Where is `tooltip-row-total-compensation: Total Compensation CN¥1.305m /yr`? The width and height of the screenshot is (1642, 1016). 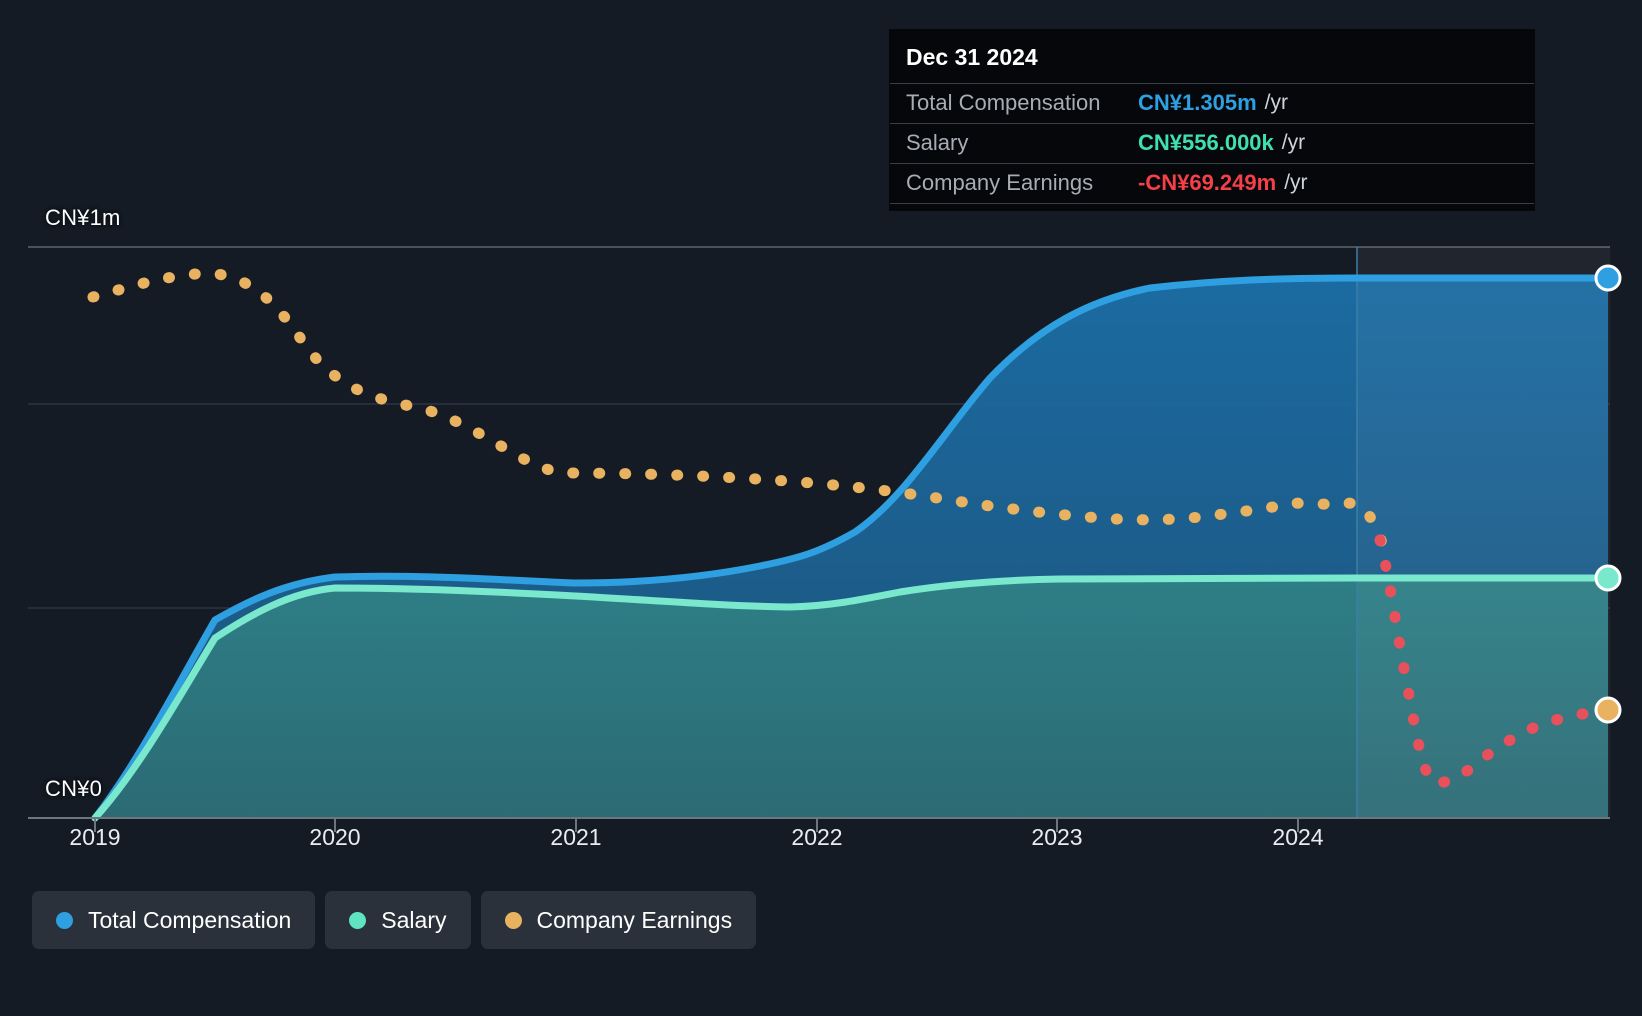 tooltip-row-total-compensation: Total Compensation CN¥1.305m /yr is located at coordinates (1212, 103).